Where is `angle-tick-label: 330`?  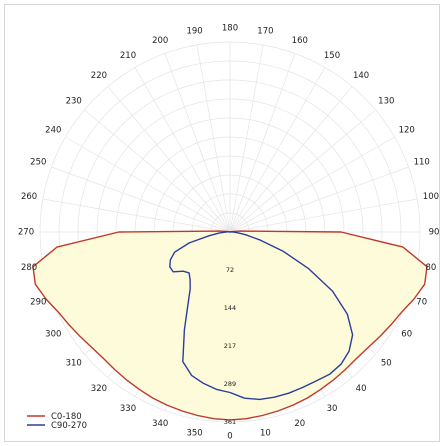 angle-tick-label: 330 is located at coordinates (128, 409).